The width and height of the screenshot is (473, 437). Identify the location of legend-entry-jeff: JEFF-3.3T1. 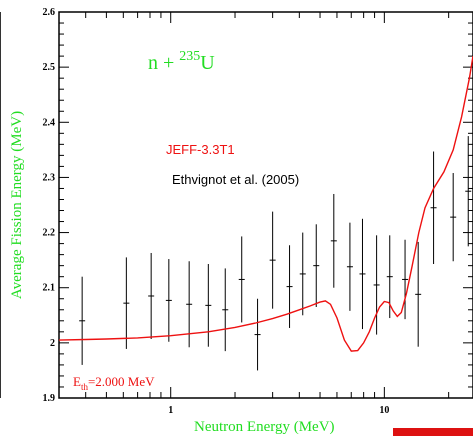
(200, 149).